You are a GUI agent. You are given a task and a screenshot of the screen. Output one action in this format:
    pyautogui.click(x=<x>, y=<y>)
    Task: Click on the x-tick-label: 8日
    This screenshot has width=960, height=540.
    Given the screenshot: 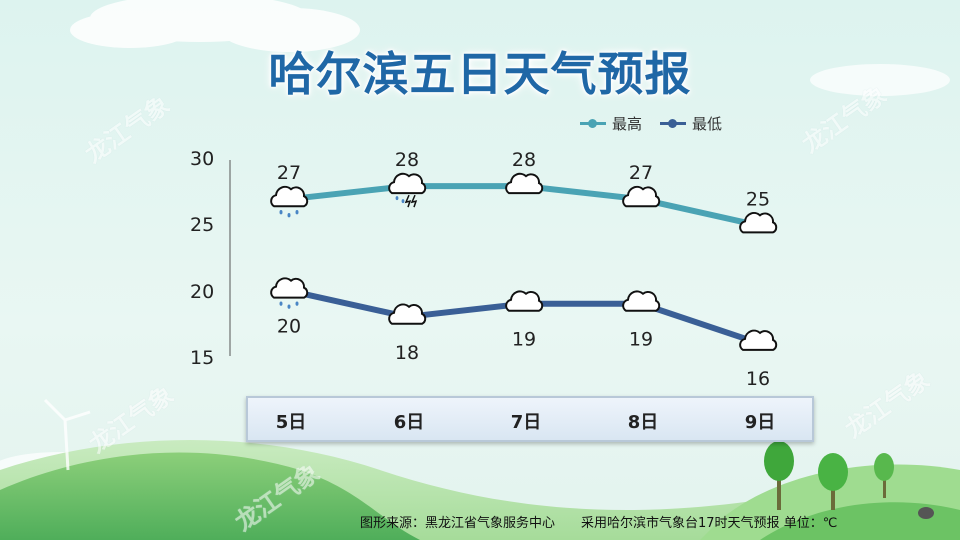 What is the action you would take?
    pyautogui.click(x=643, y=422)
    